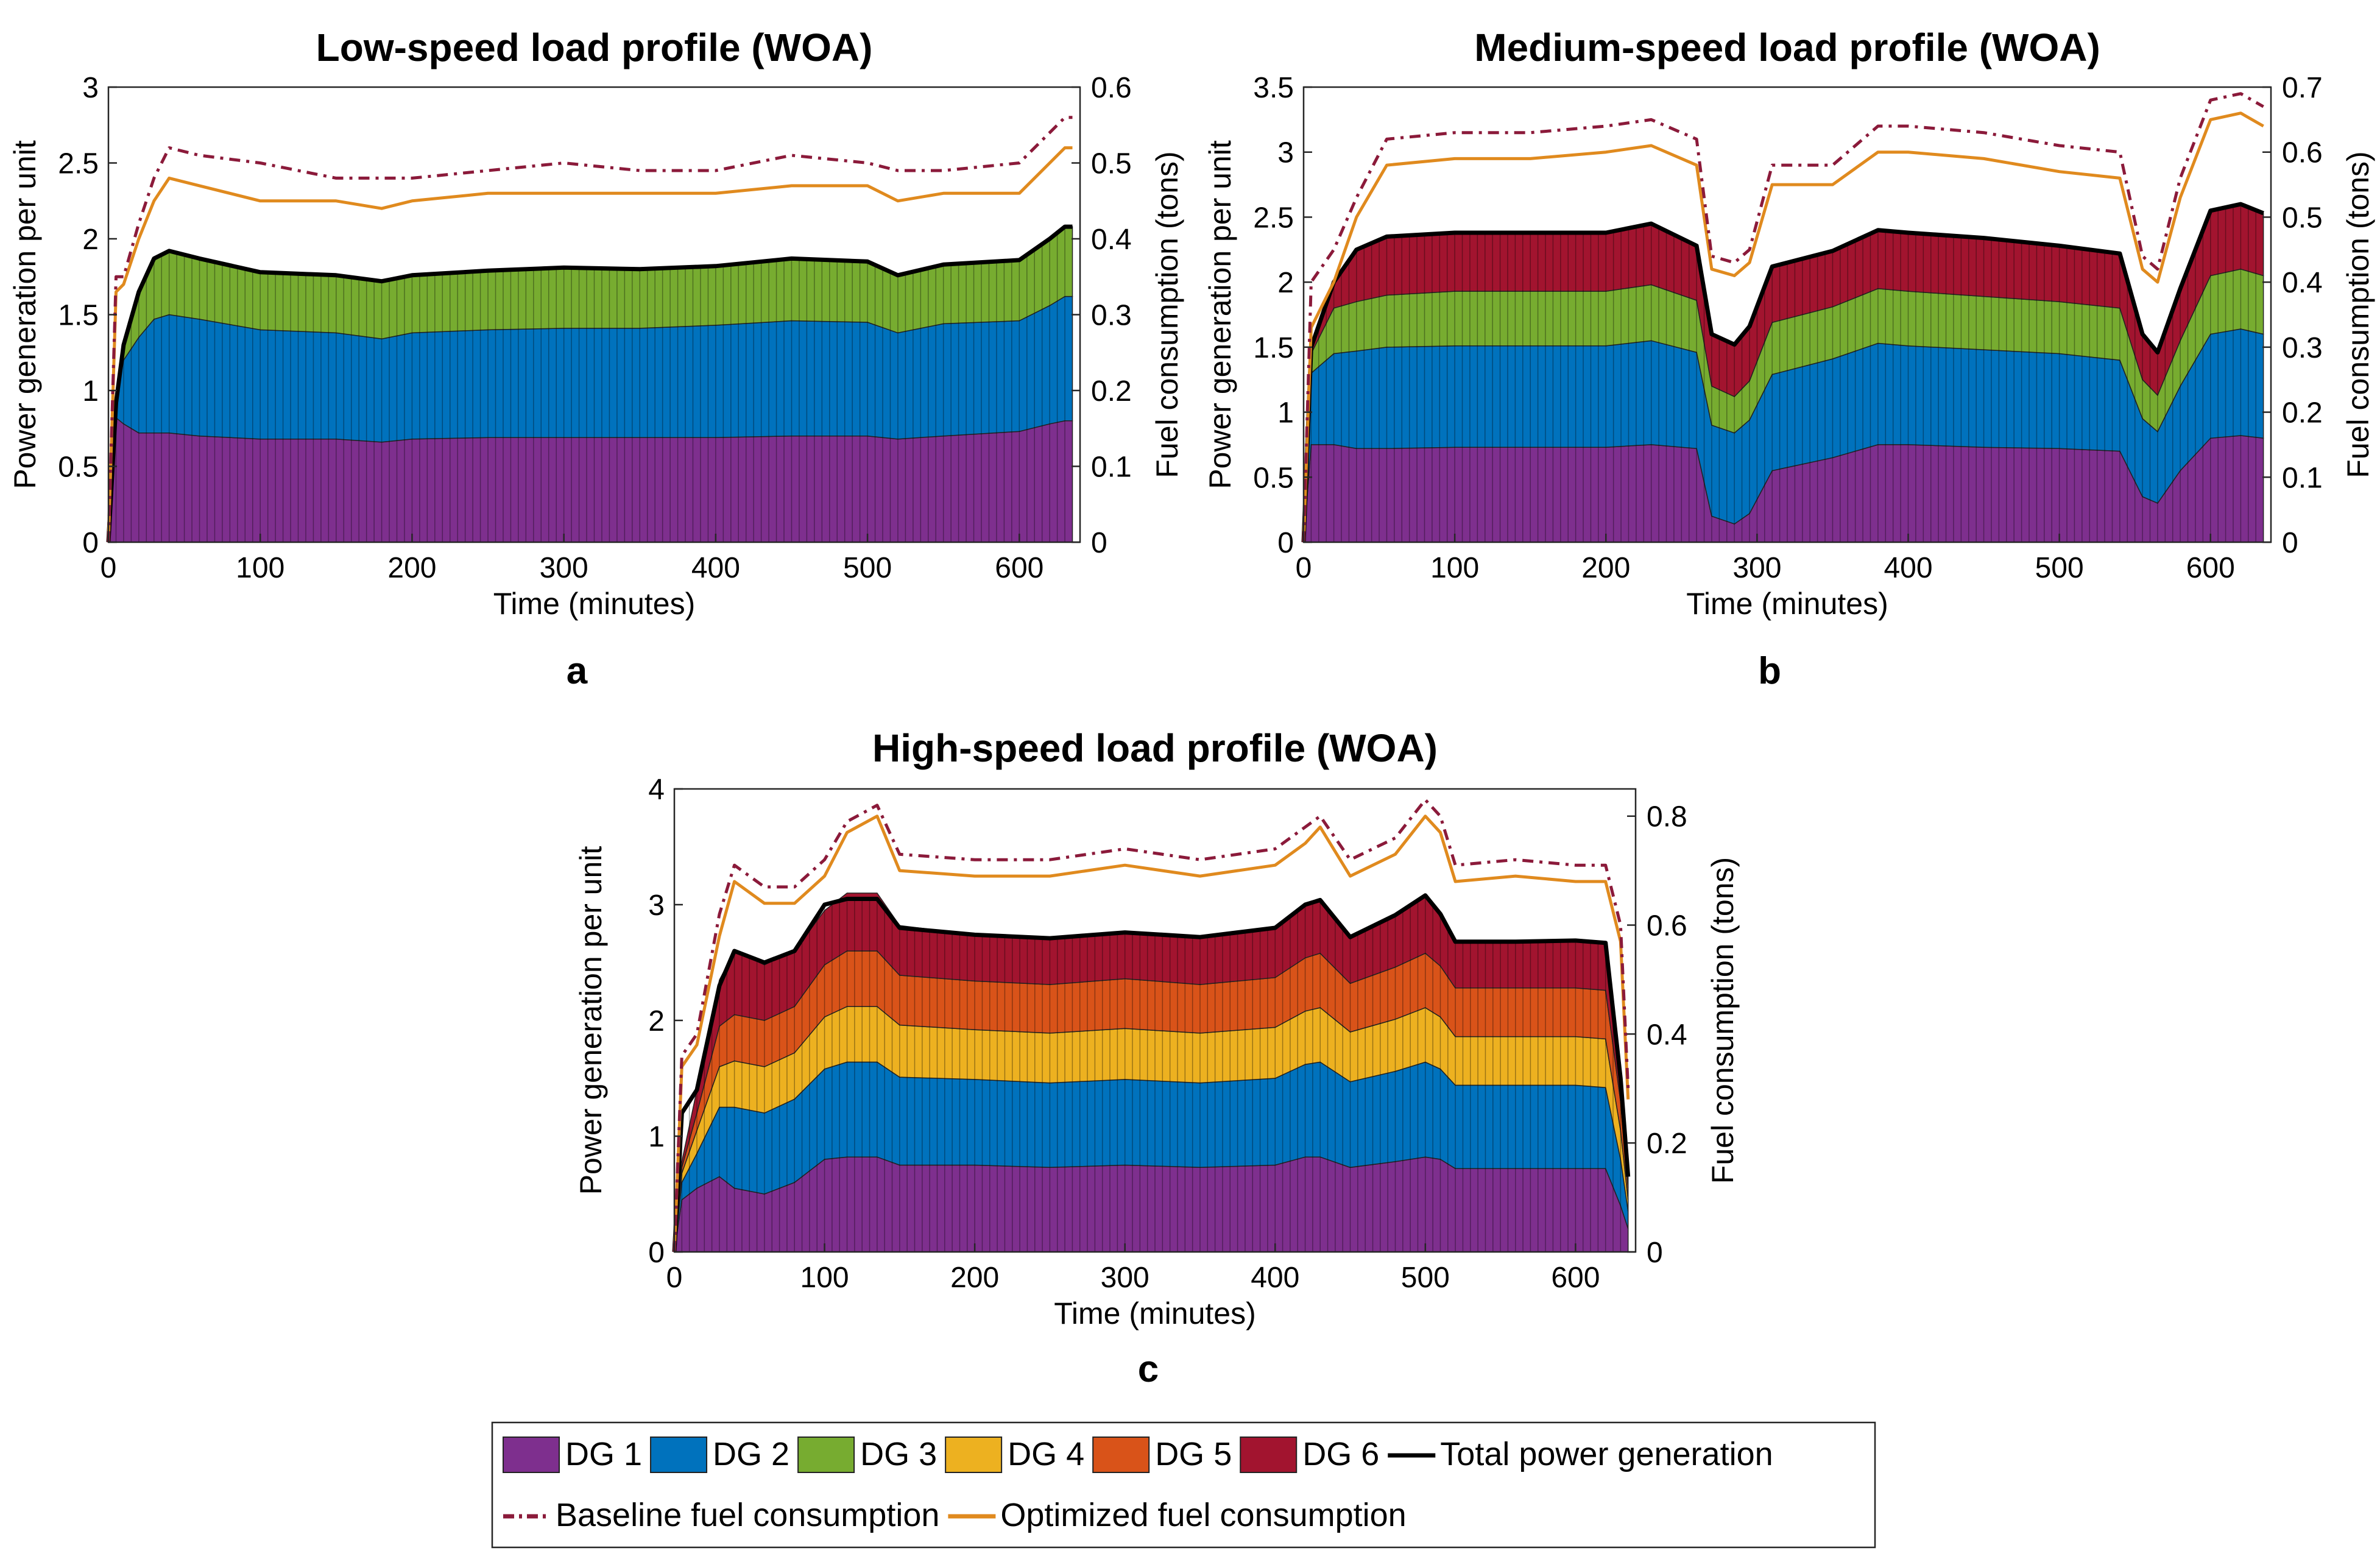  I want to click on y2-tick-label: 0.3, so click(1111, 316).